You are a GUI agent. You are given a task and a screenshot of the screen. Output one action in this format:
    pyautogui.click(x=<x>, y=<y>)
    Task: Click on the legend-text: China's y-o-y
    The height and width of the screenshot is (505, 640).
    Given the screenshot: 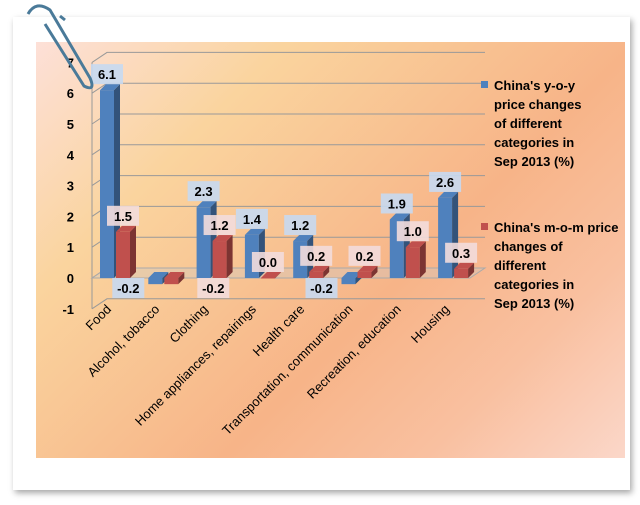 What is the action you would take?
    pyautogui.click(x=535, y=85)
    